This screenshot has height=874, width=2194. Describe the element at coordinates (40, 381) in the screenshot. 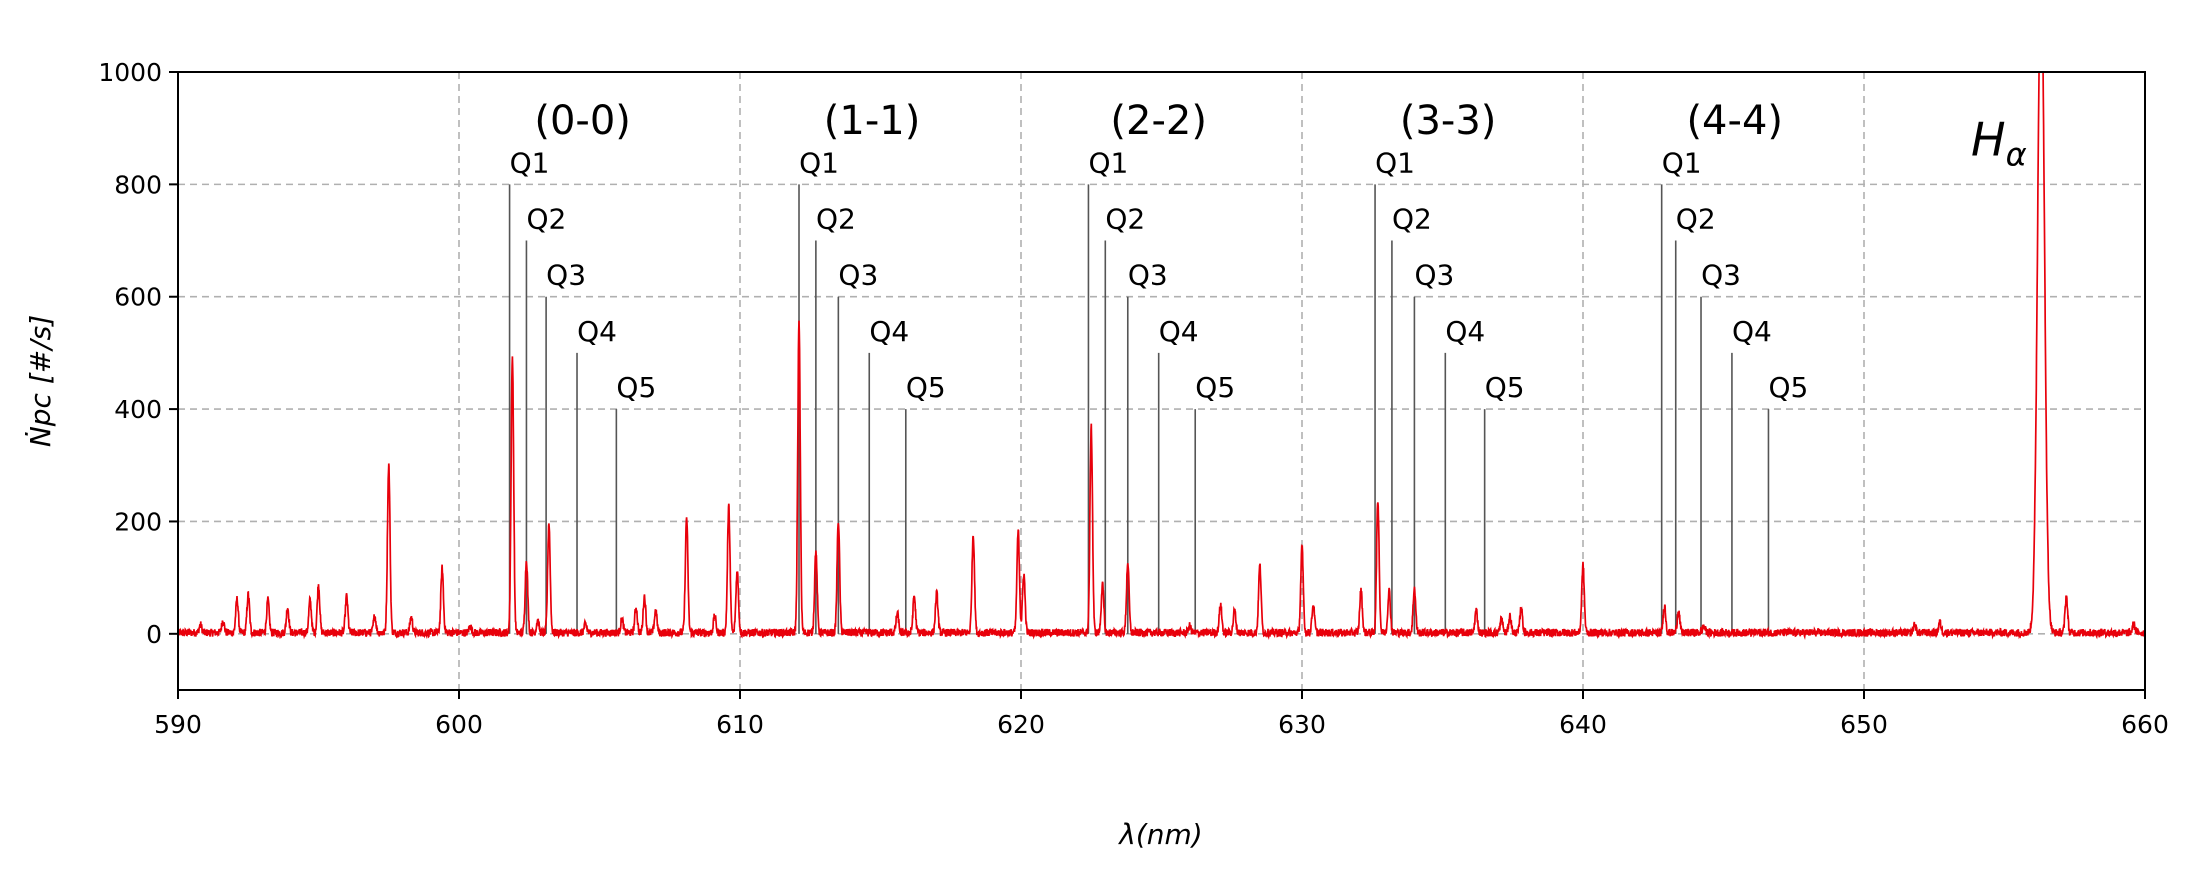

I see `y-axis-label: Ṅpc [#/s]` at that location.